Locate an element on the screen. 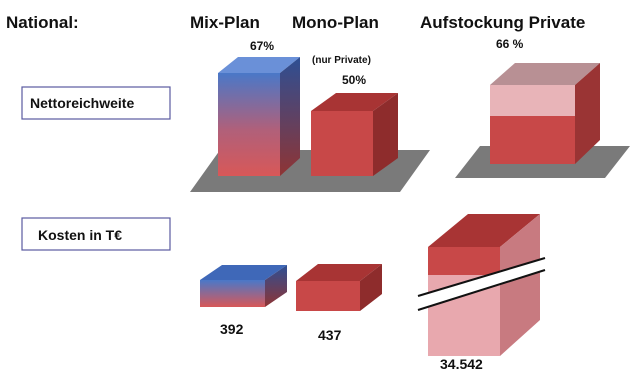 Image resolution: width=630 pixels, height=371 pixels. row-label-box-nettoreichweite is located at coordinates (96, 103).